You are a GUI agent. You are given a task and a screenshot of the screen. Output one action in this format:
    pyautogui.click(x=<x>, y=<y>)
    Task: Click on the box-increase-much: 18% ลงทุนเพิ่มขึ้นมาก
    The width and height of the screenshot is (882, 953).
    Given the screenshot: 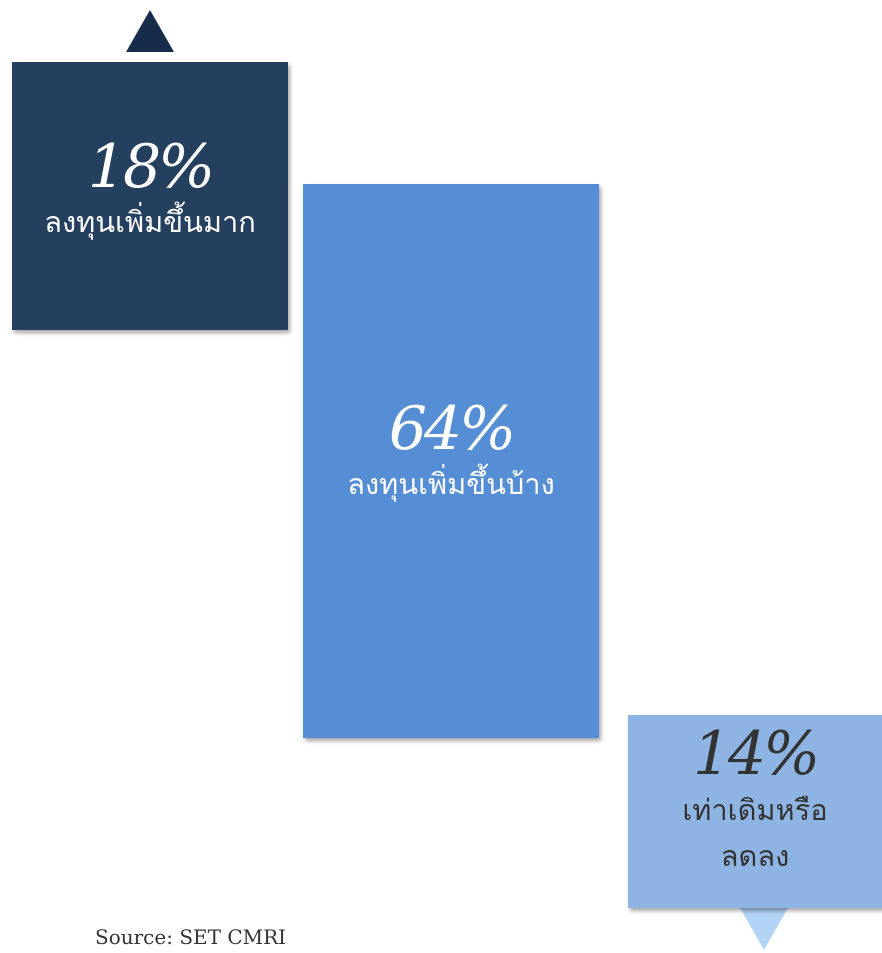 What is the action you would take?
    pyautogui.click(x=150, y=196)
    